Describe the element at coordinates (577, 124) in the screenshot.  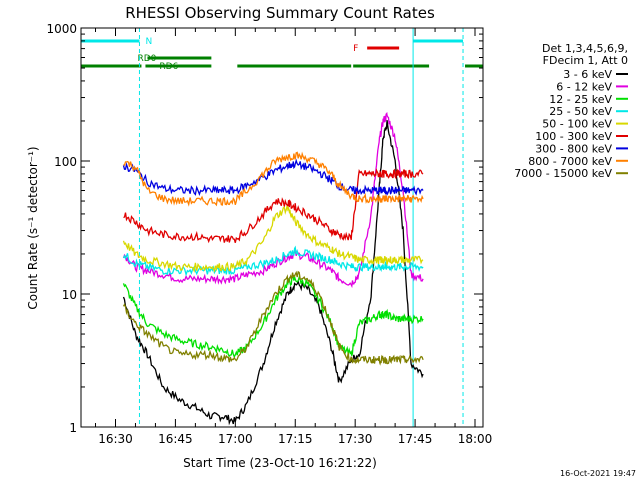
I see `legend-entry-label: 50 - 100 keV` at that location.